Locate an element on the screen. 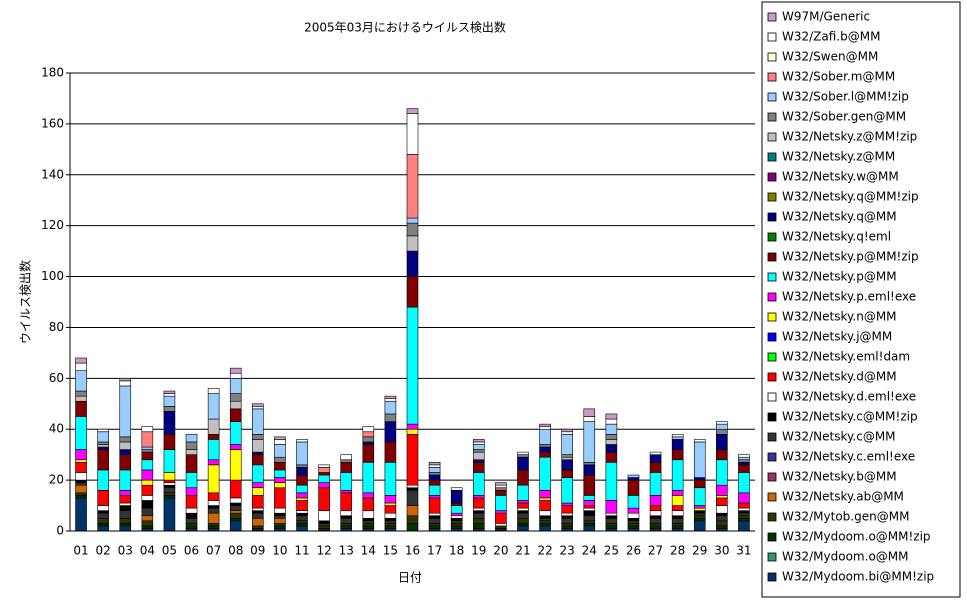 This screenshot has width=967, height=605. x-tick-label: 26 is located at coordinates (633, 551).